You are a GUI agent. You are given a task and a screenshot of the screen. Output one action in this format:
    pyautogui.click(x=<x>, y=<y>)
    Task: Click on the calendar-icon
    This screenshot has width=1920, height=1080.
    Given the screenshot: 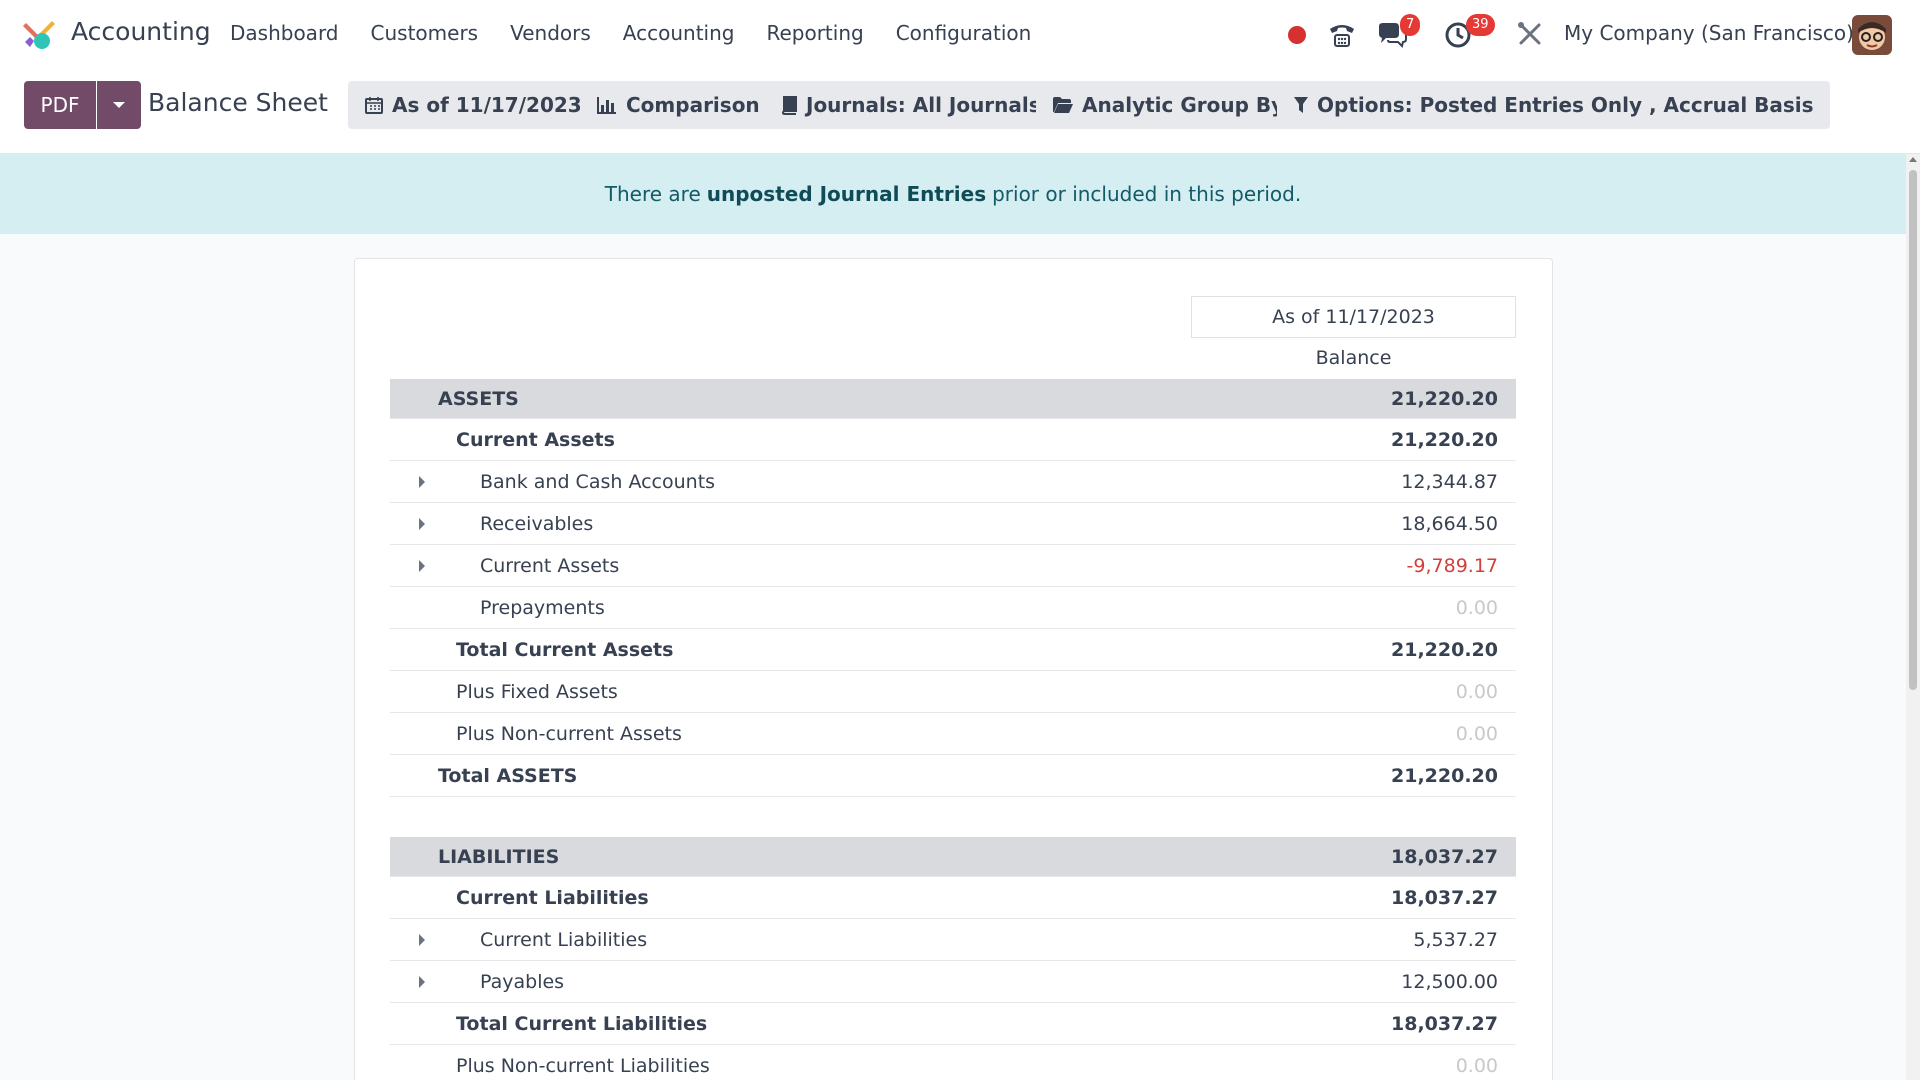 What is the action you would take?
    pyautogui.click(x=374, y=105)
    